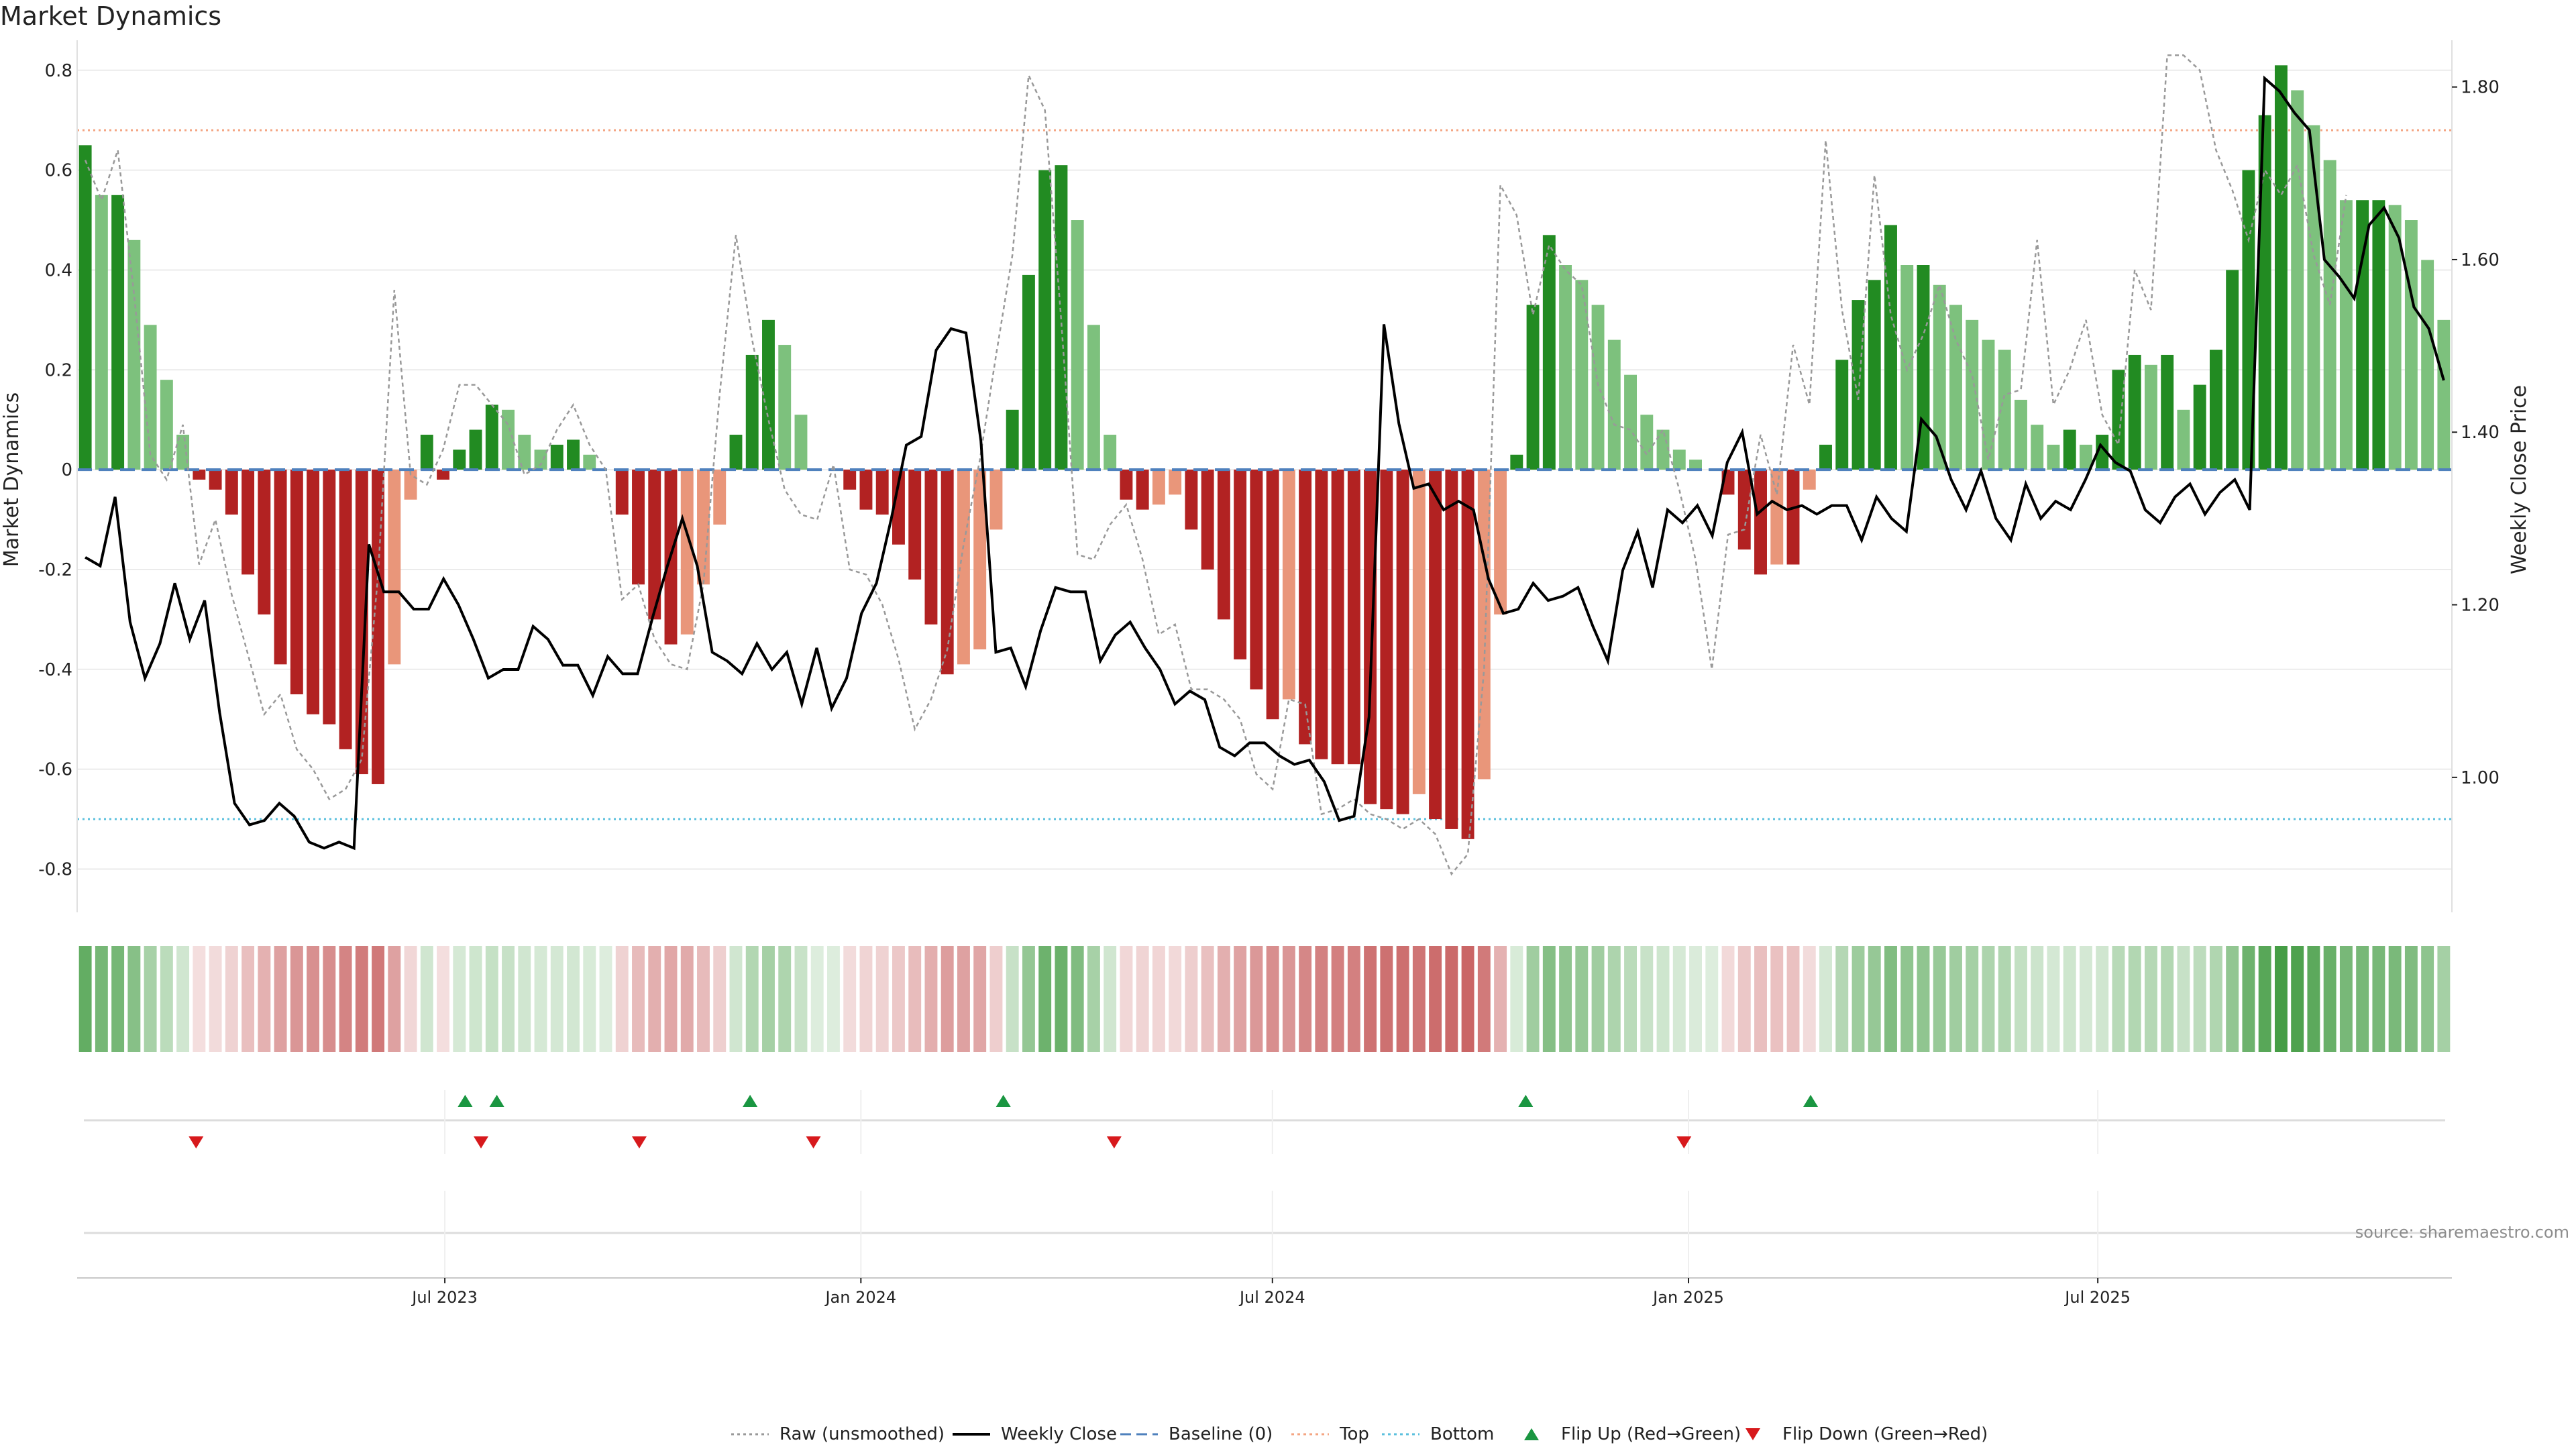 The width and height of the screenshot is (2576, 1449). I want to click on legend-label: Raw (unsmoothed), so click(862, 1434).